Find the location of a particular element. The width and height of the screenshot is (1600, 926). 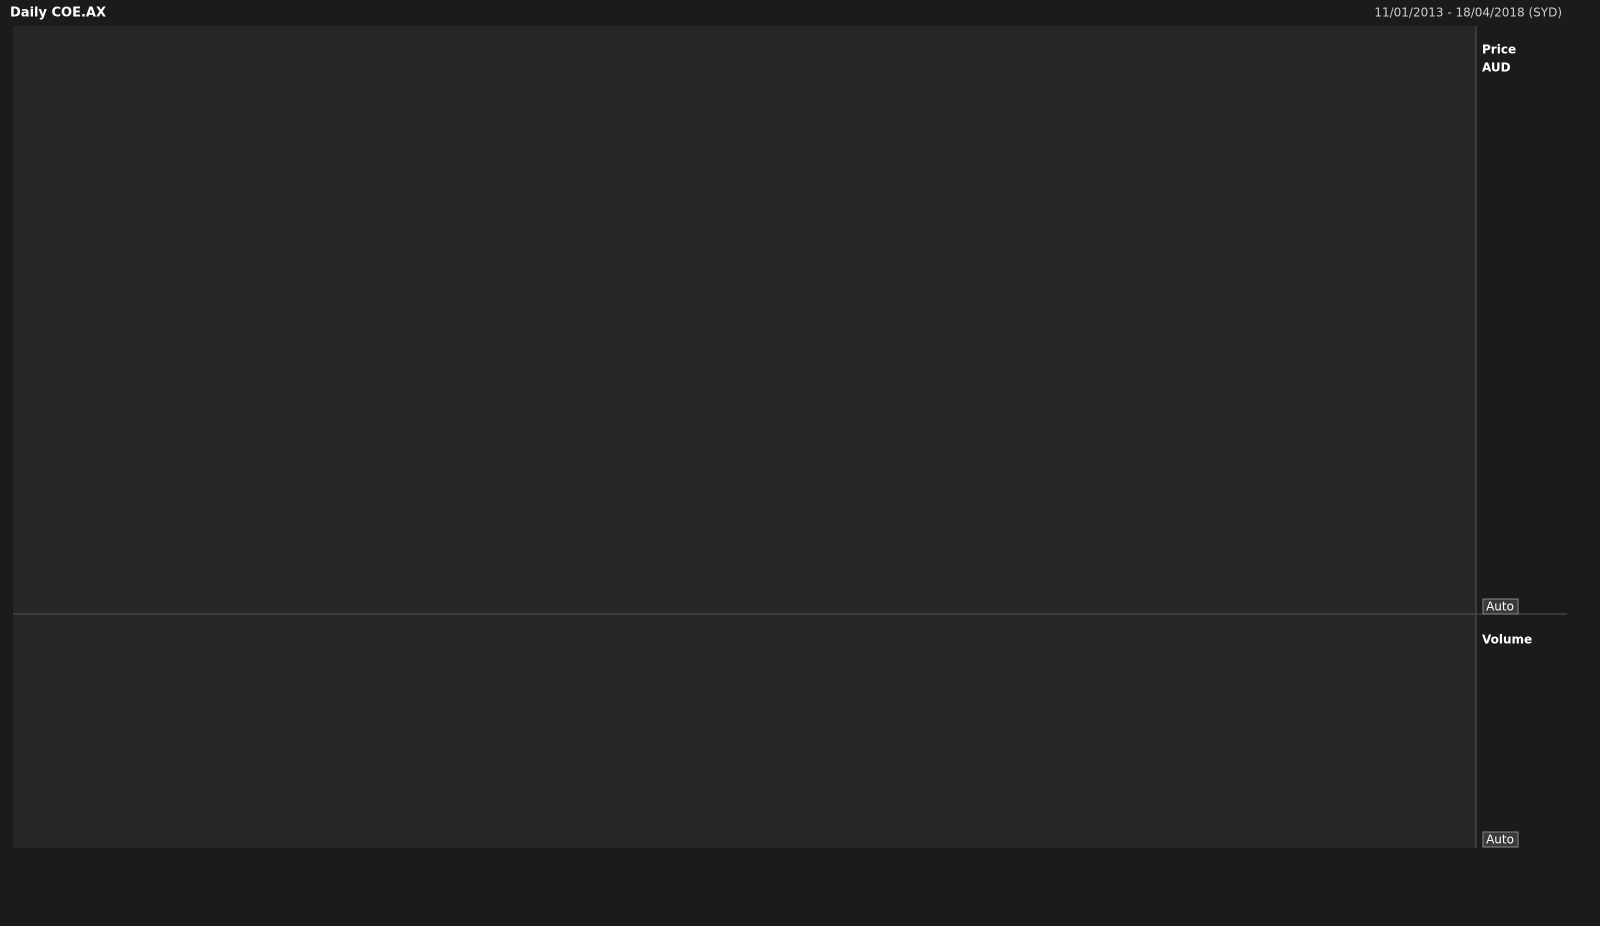

date-range: 11/01/2013 - 18/04/2018 (SYD) is located at coordinates (1468, 13).